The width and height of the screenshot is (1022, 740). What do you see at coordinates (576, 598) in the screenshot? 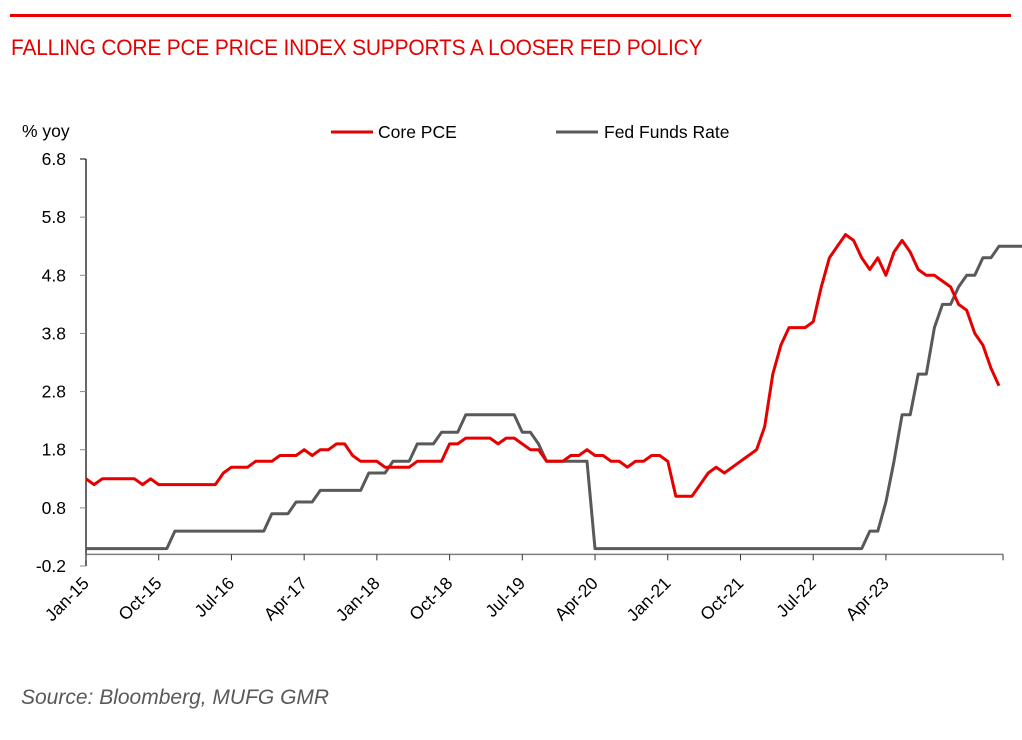
I see `x-tick-label: Apr-20` at bounding box center [576, 598].